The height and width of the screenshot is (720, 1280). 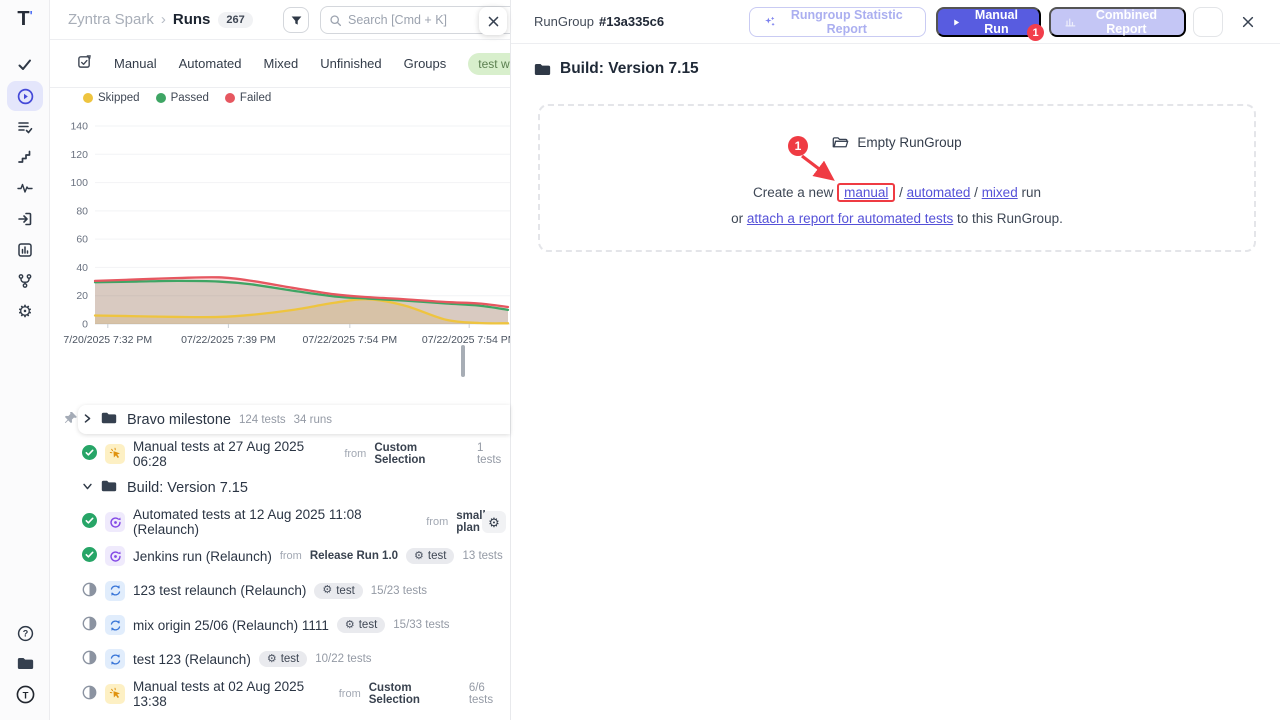 I want to click on legend-dot, so click(x=88, y=98).